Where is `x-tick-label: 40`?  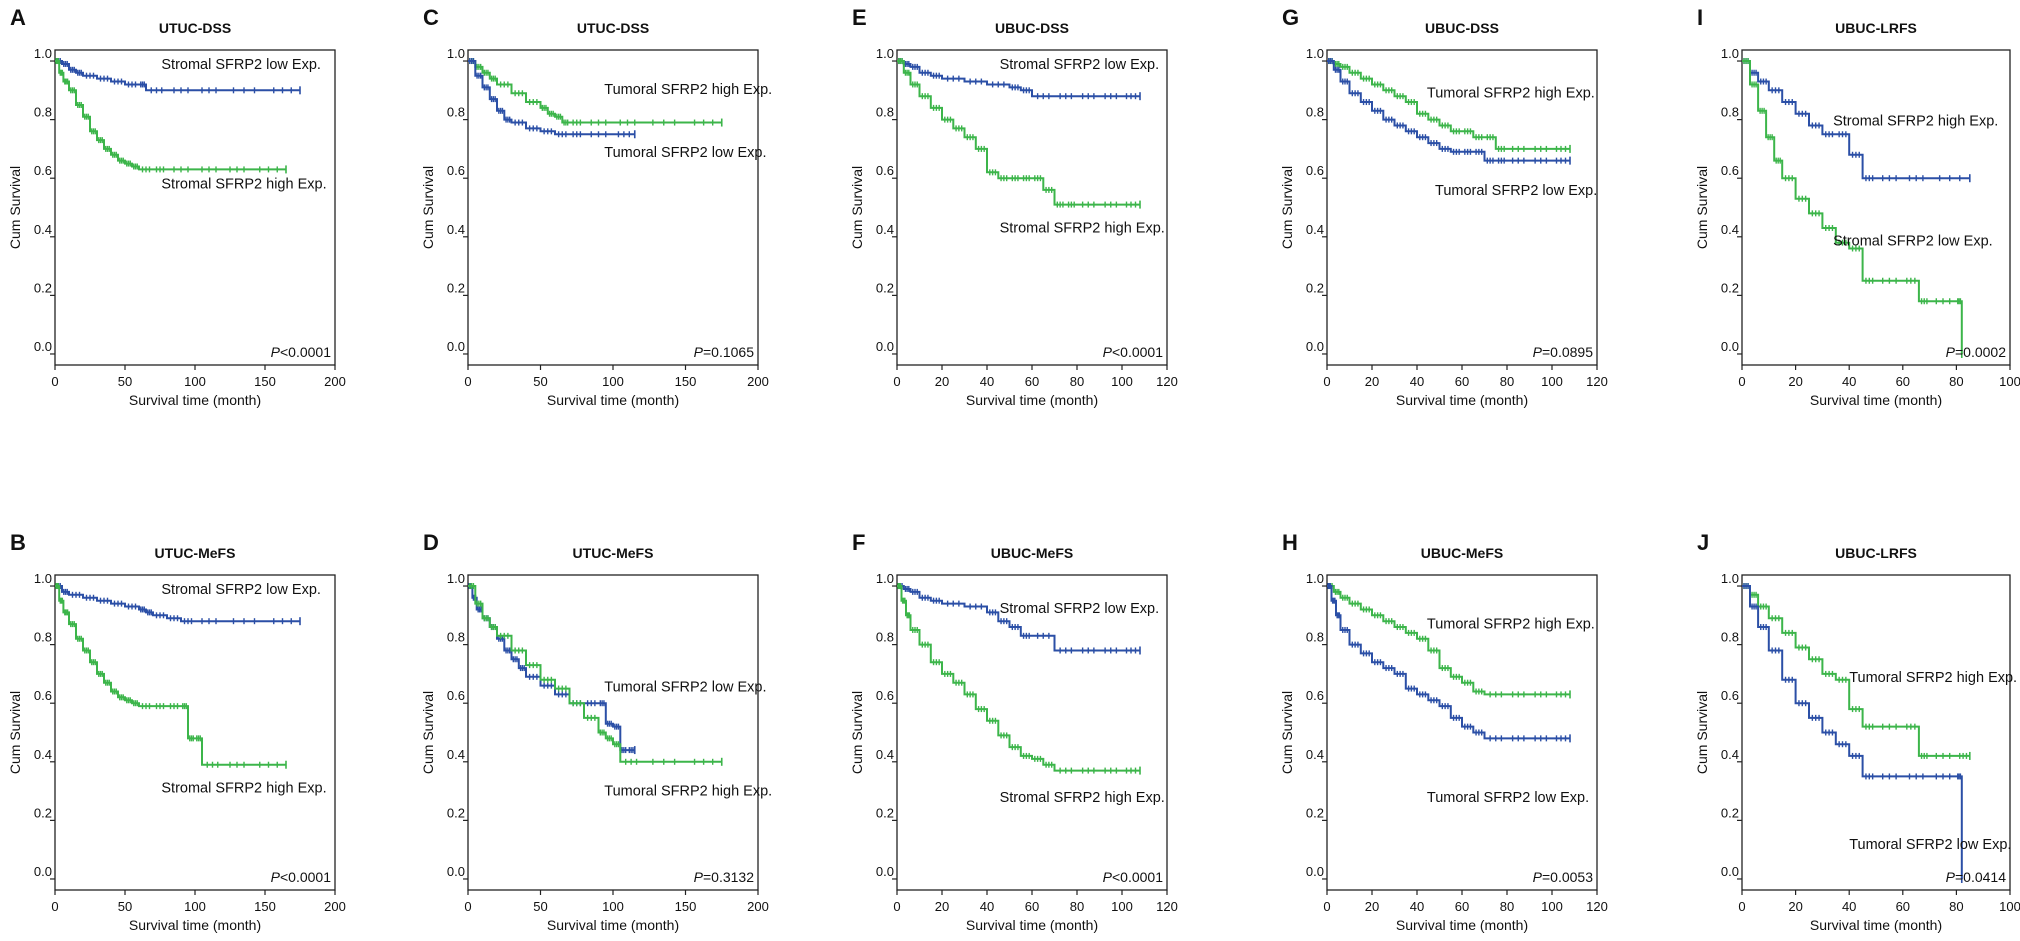
x-tick-label: 40 is located at coordinates (1417, 906).